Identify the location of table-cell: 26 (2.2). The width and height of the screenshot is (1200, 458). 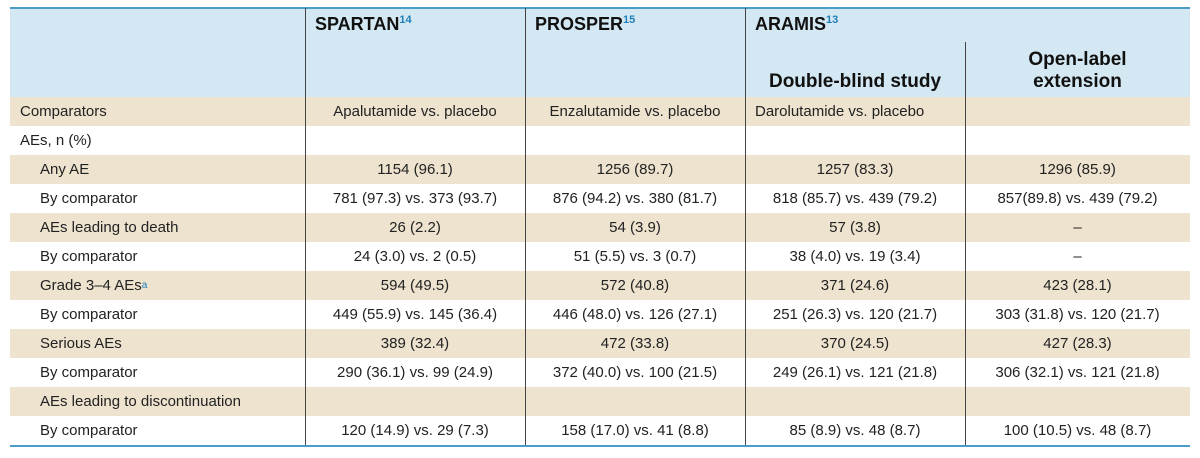
(415, 227).